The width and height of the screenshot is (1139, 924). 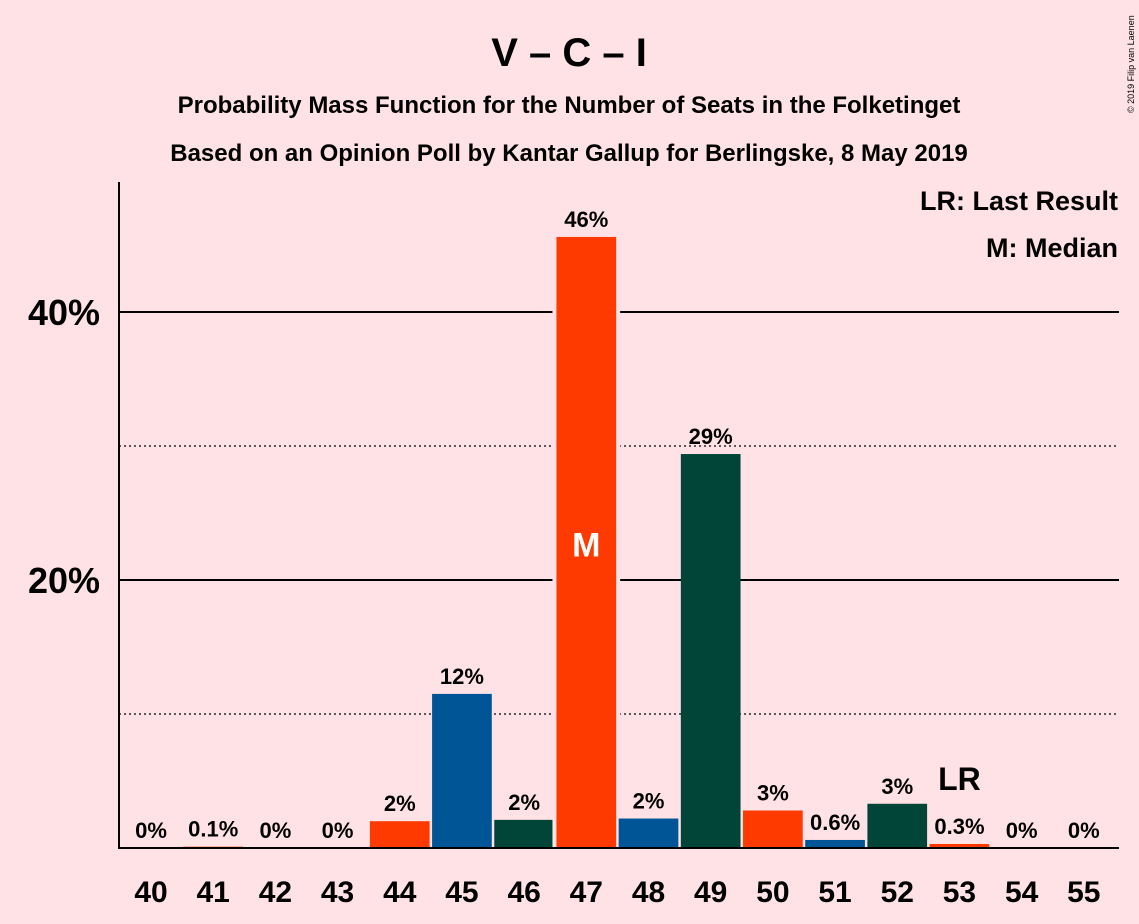 What do you see at coordinates (151, 830) in the screenshot?
I see `data-label-40: 0%` at bounding box center [151, 830].